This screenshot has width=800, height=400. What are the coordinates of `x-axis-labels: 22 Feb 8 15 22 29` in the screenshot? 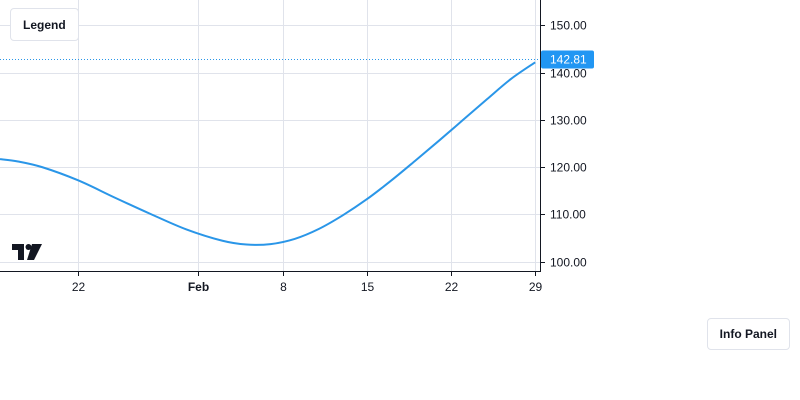 It's located at (307, 282).